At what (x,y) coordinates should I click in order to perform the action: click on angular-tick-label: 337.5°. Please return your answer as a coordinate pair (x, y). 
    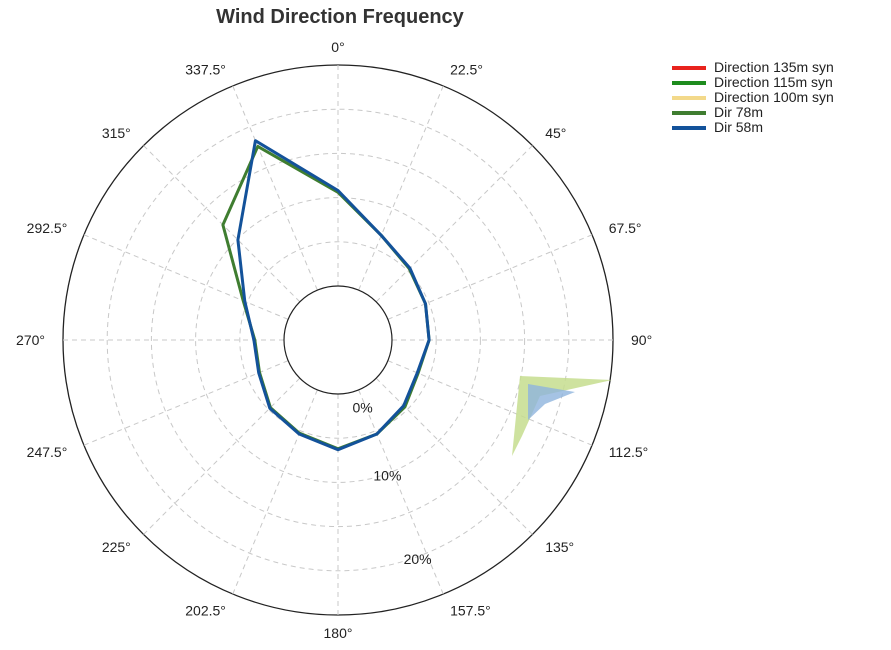
    Looking at the image, I should click on (205, 69).